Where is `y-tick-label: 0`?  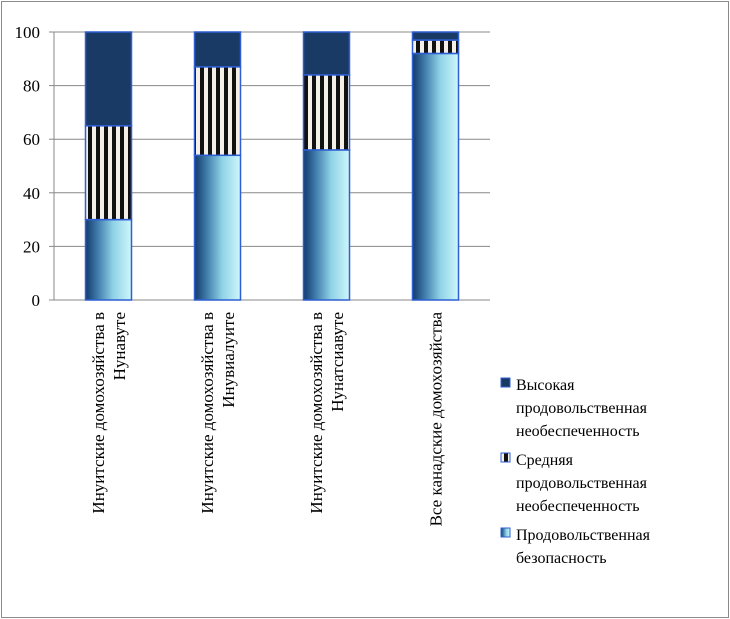 y-tick-label: 0 is located at coordinates (36, 300).